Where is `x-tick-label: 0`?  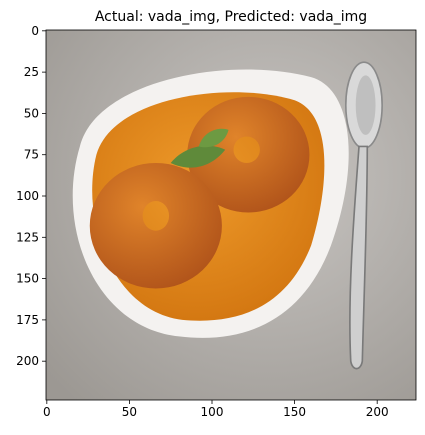
x-tick-label: 0 is located at coordinates (47, 412).